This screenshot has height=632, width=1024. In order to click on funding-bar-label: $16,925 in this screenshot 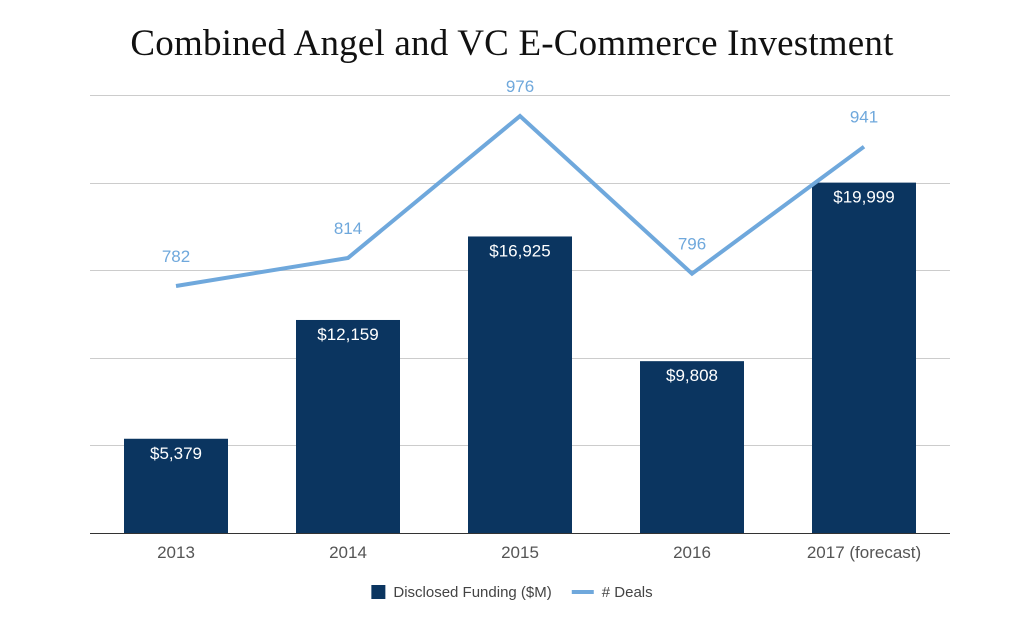, I will do `click(519, 250)`.